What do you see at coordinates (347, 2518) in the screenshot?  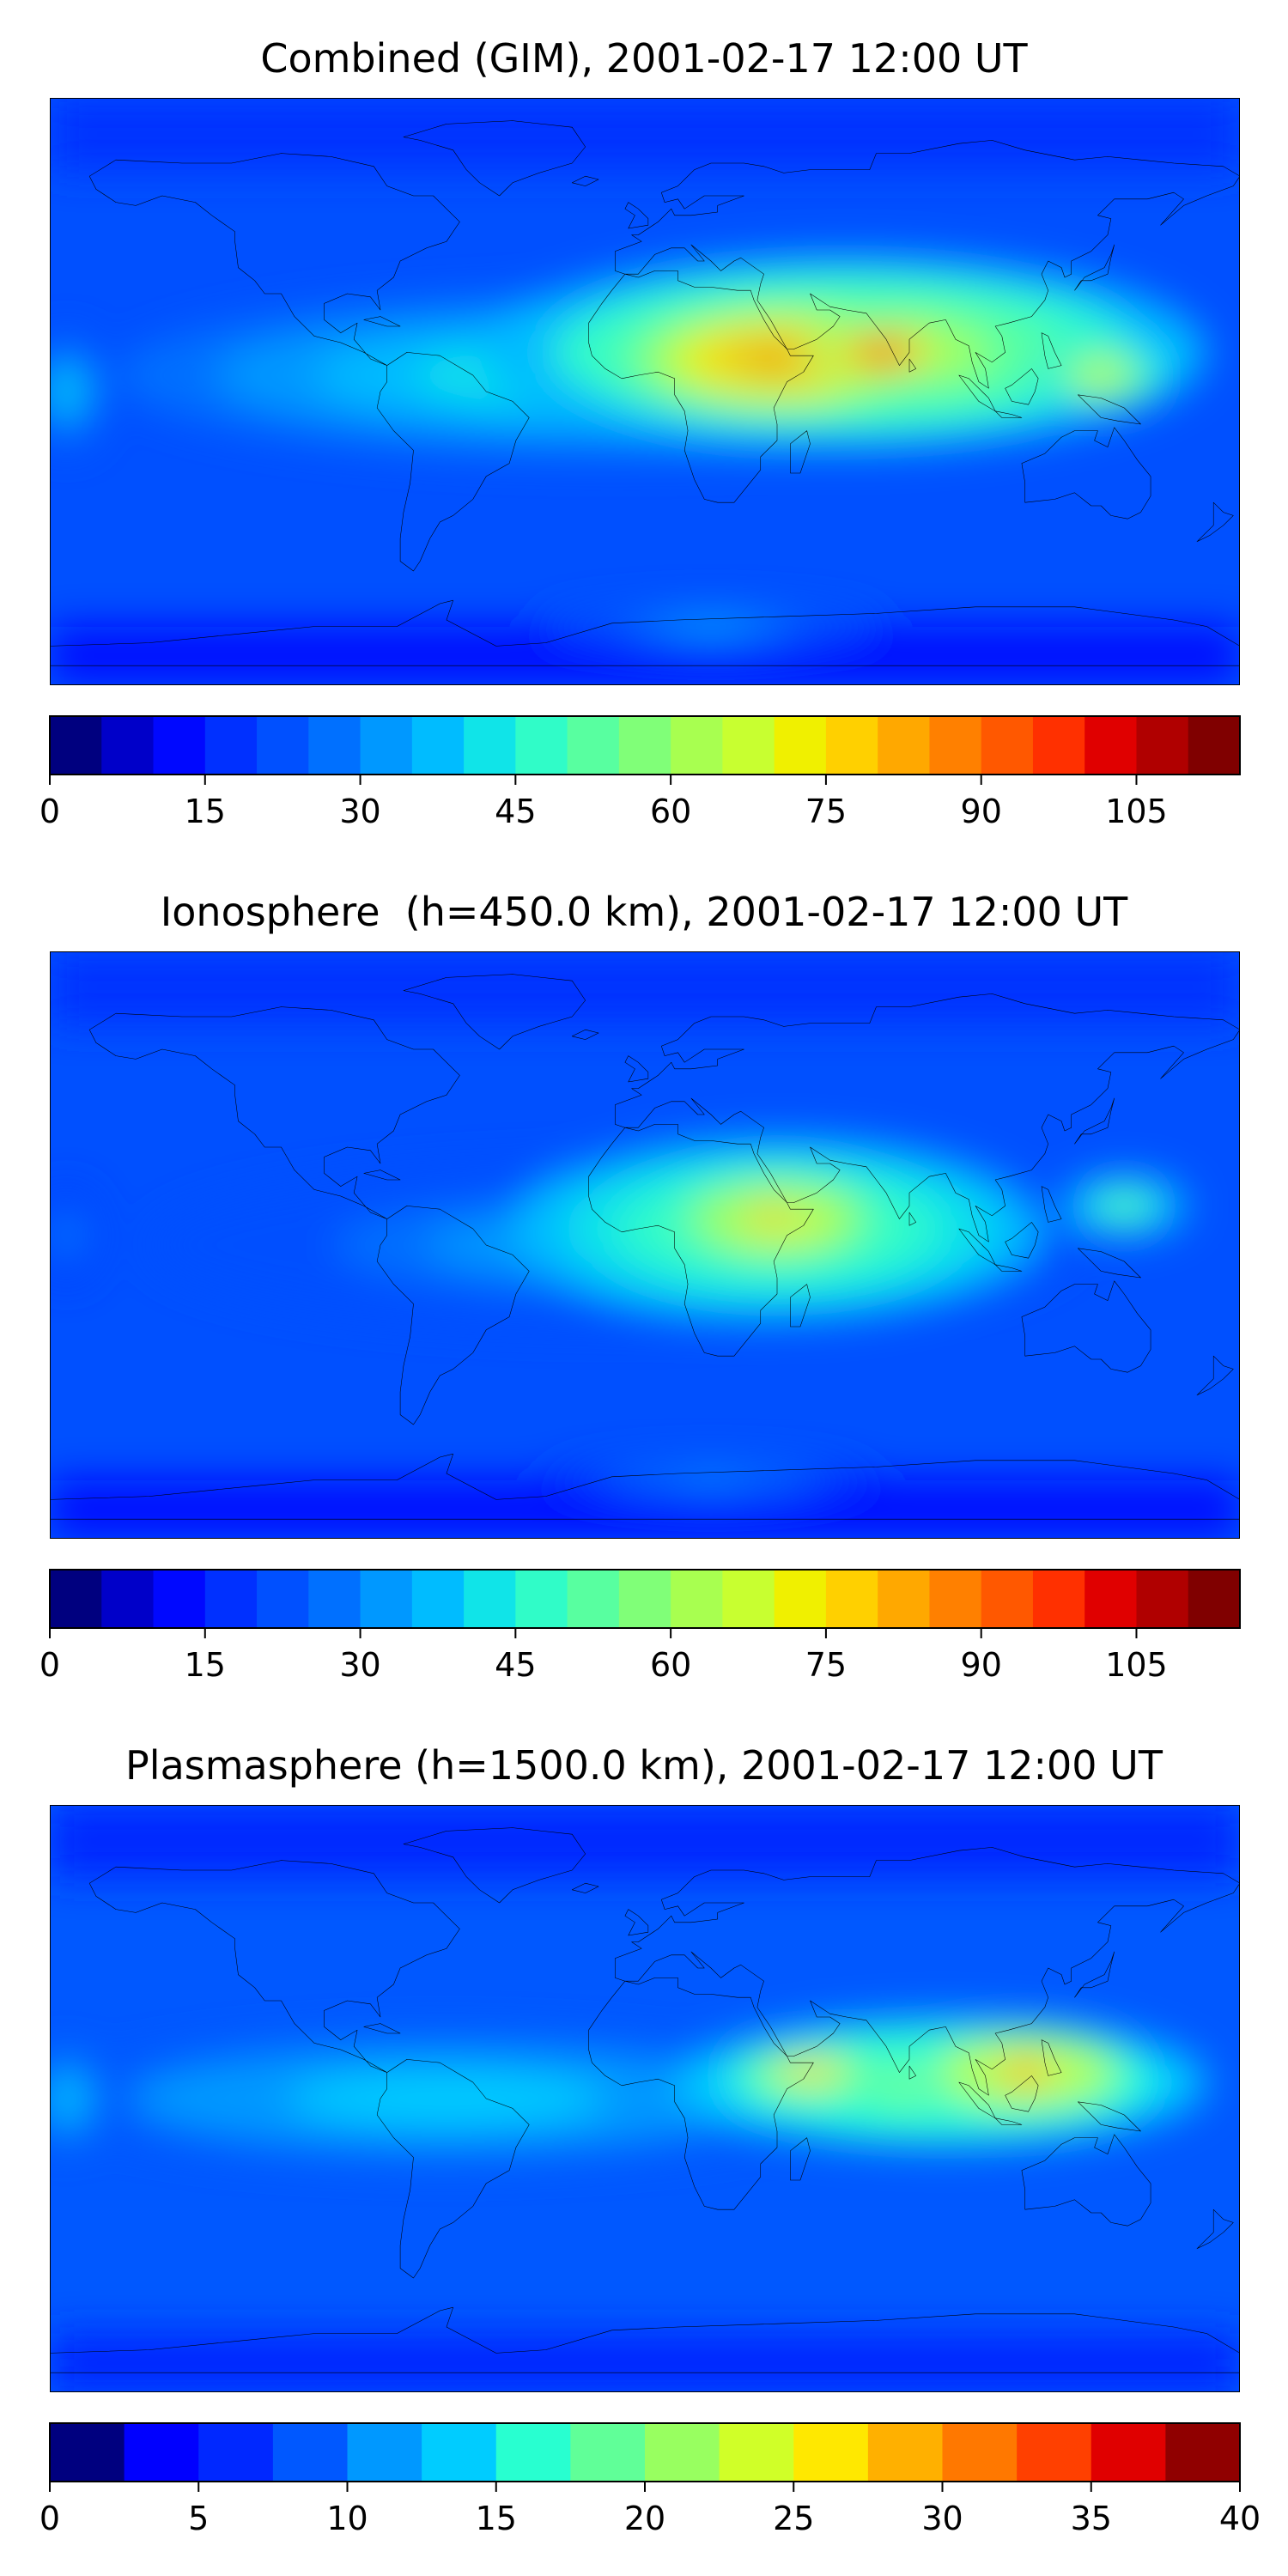 I see `colorbar-tick-label: 10` at bounding box center [347, 2518].